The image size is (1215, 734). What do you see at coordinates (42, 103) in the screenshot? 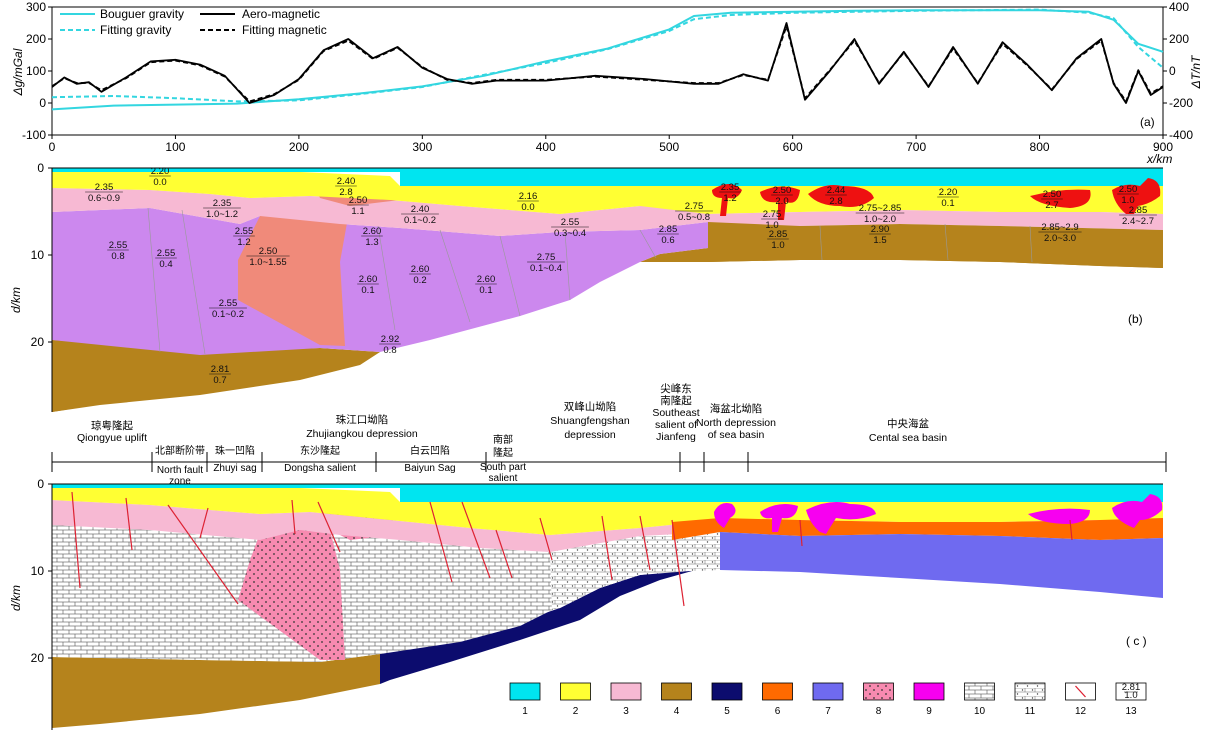
I see `y-left-tick-label: 0` at bounding box center [42, 103].